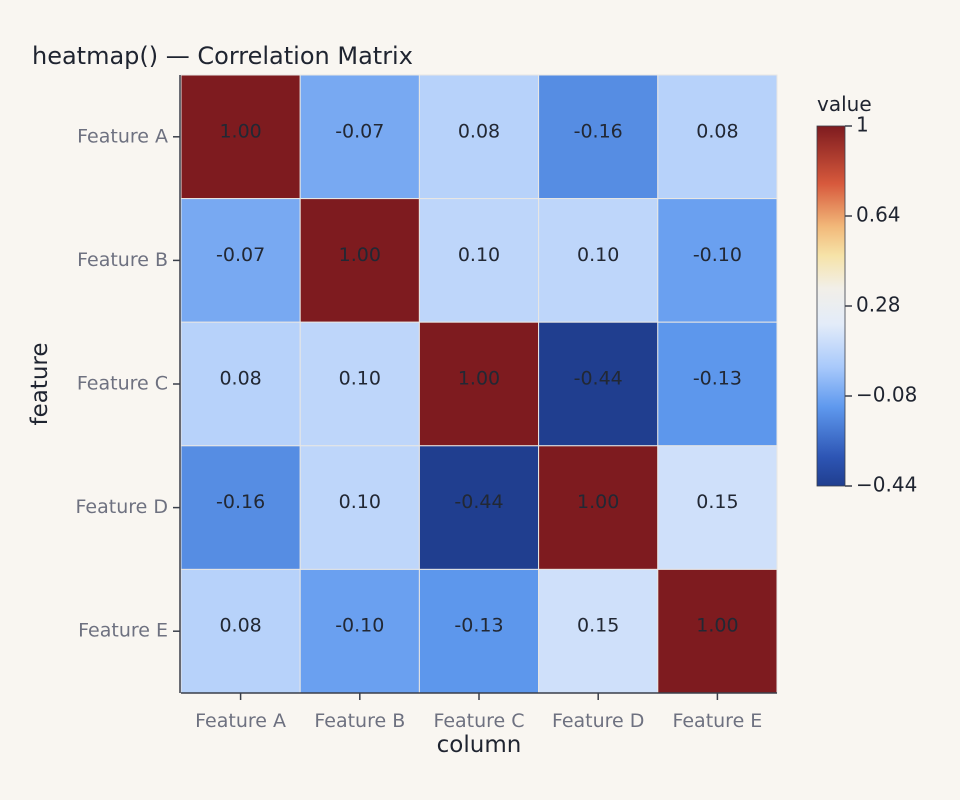 This screenshot has width=960, height=800. I want to click on x-tick-label: Feature A, so click(240, 721).